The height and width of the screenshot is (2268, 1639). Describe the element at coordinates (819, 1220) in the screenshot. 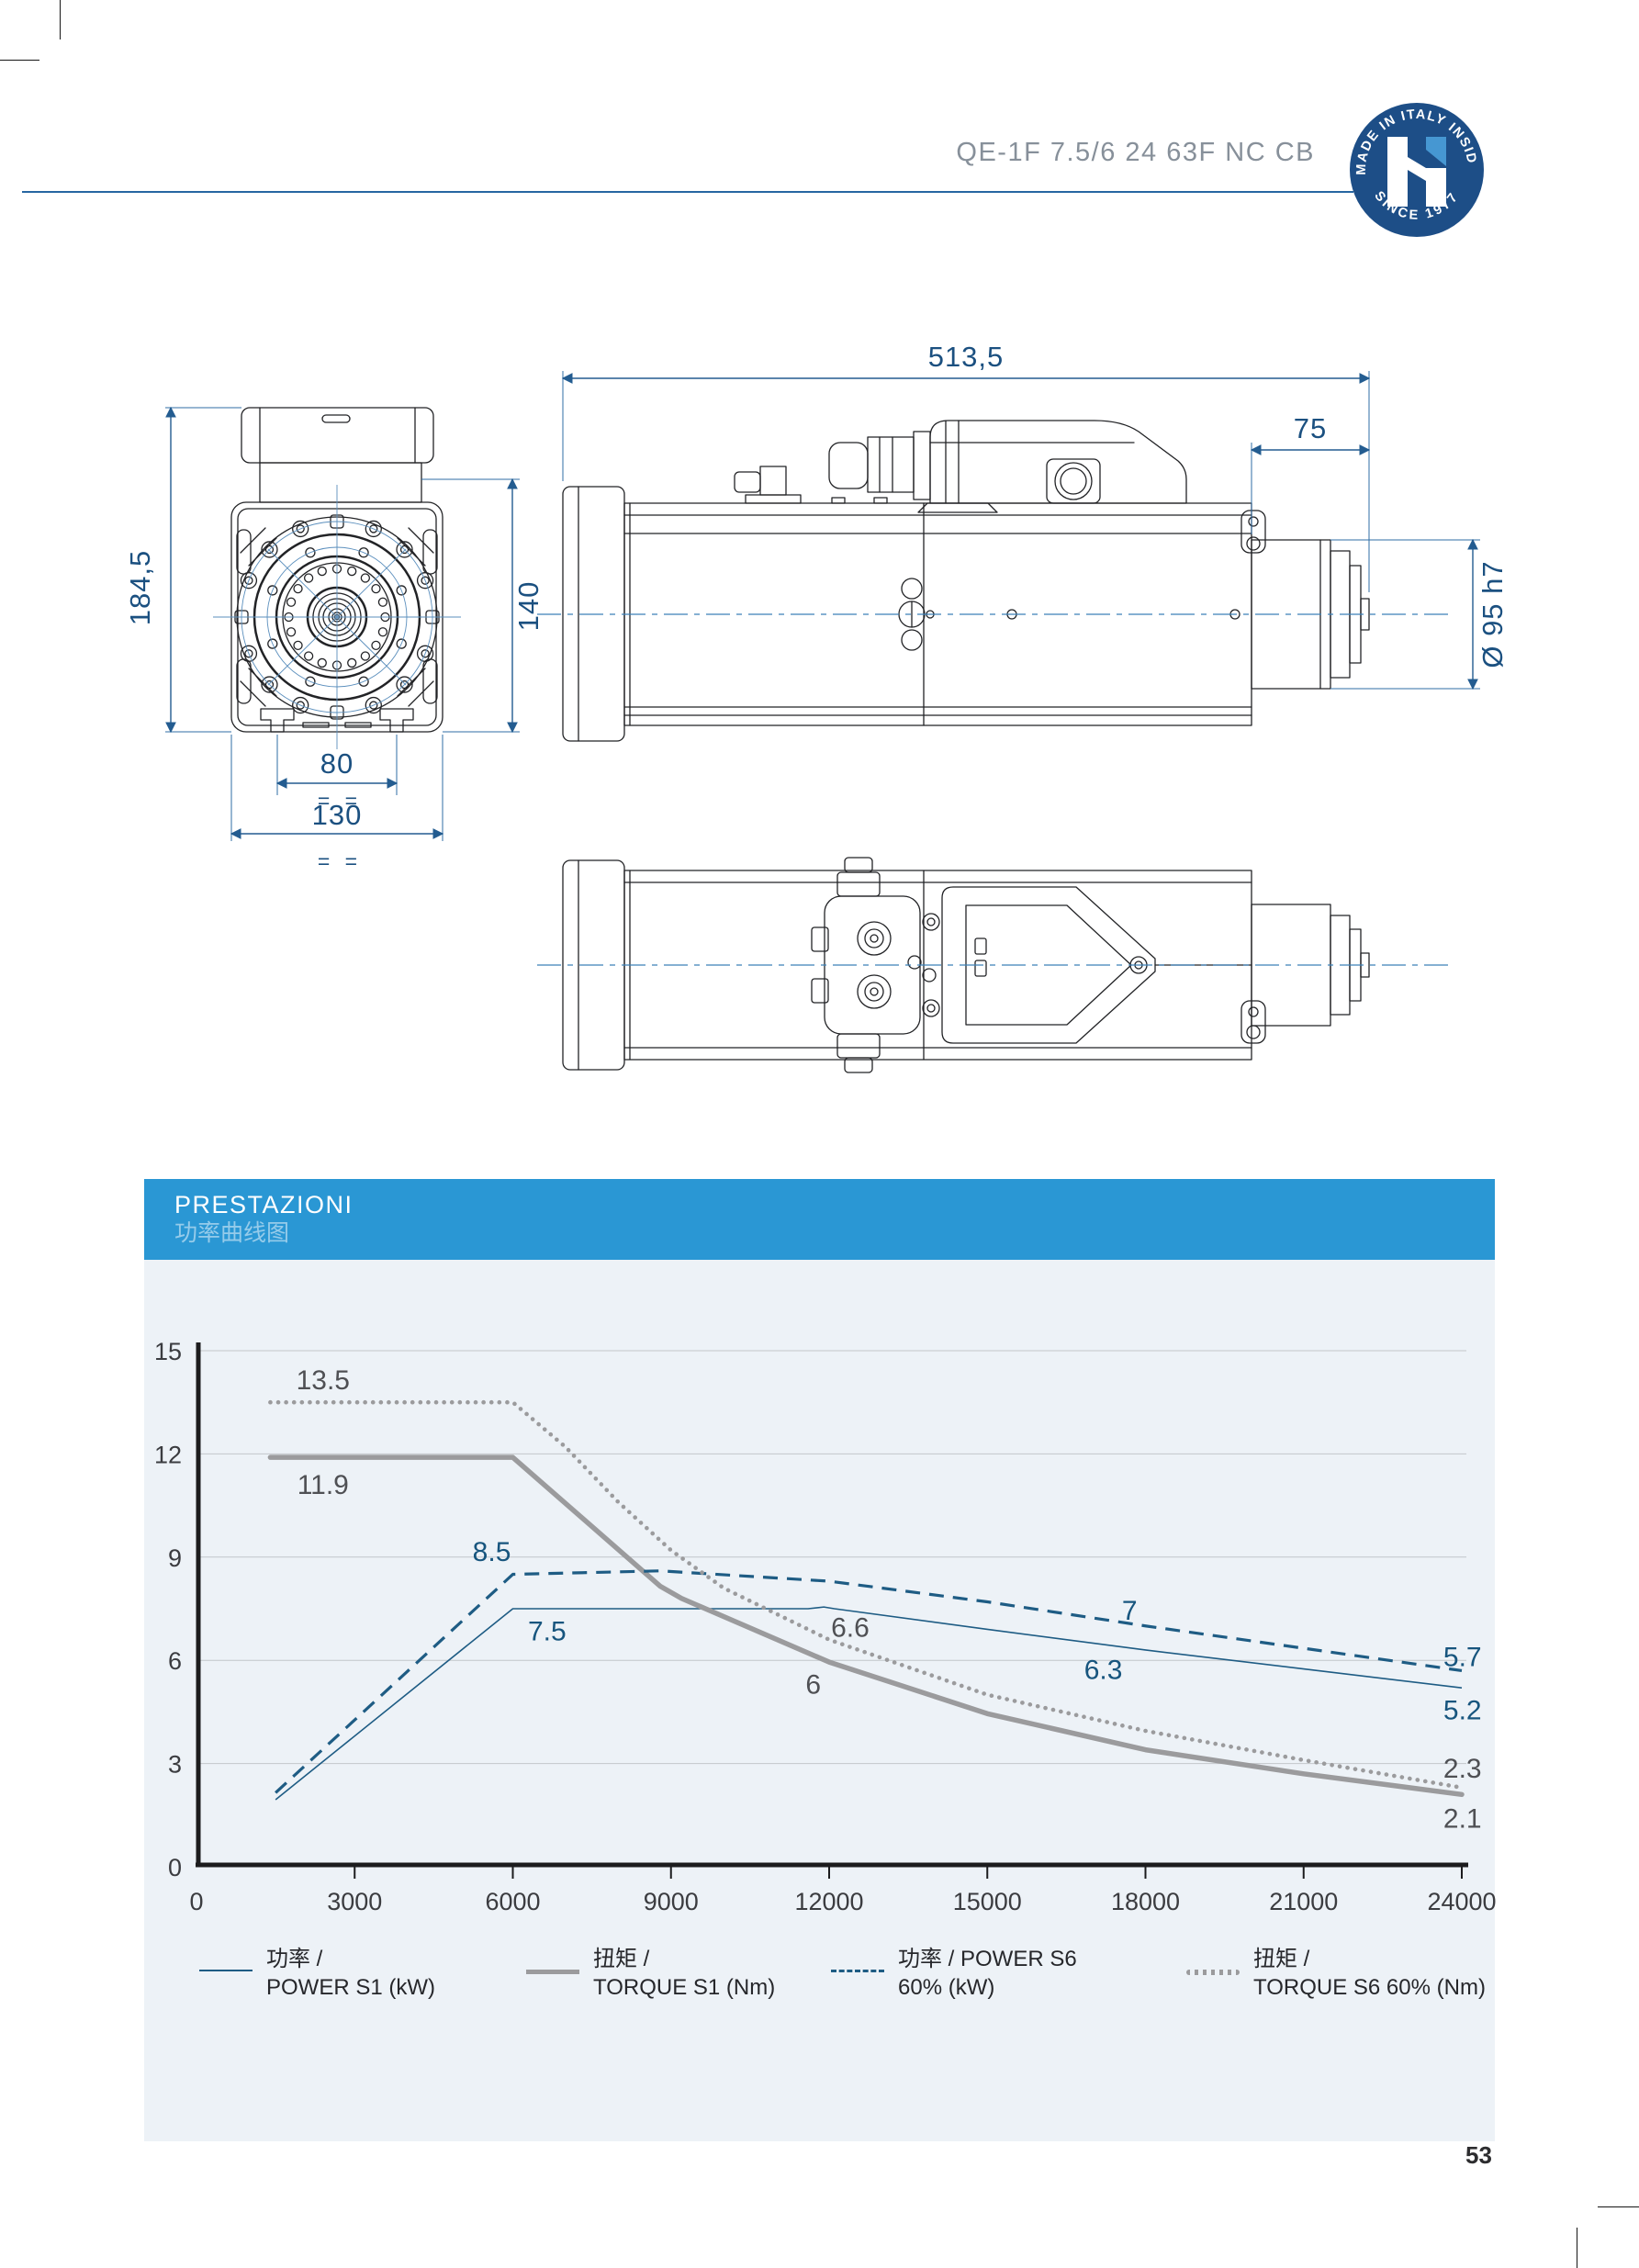

I see `section-header: PRESTAZIONI 功率曲线图` at that location.